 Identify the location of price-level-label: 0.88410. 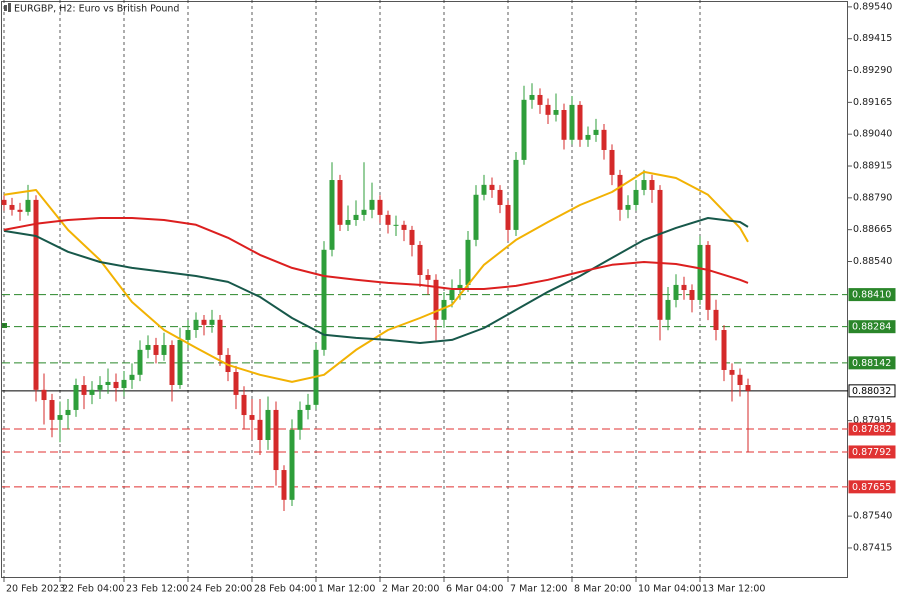
(871, 295).